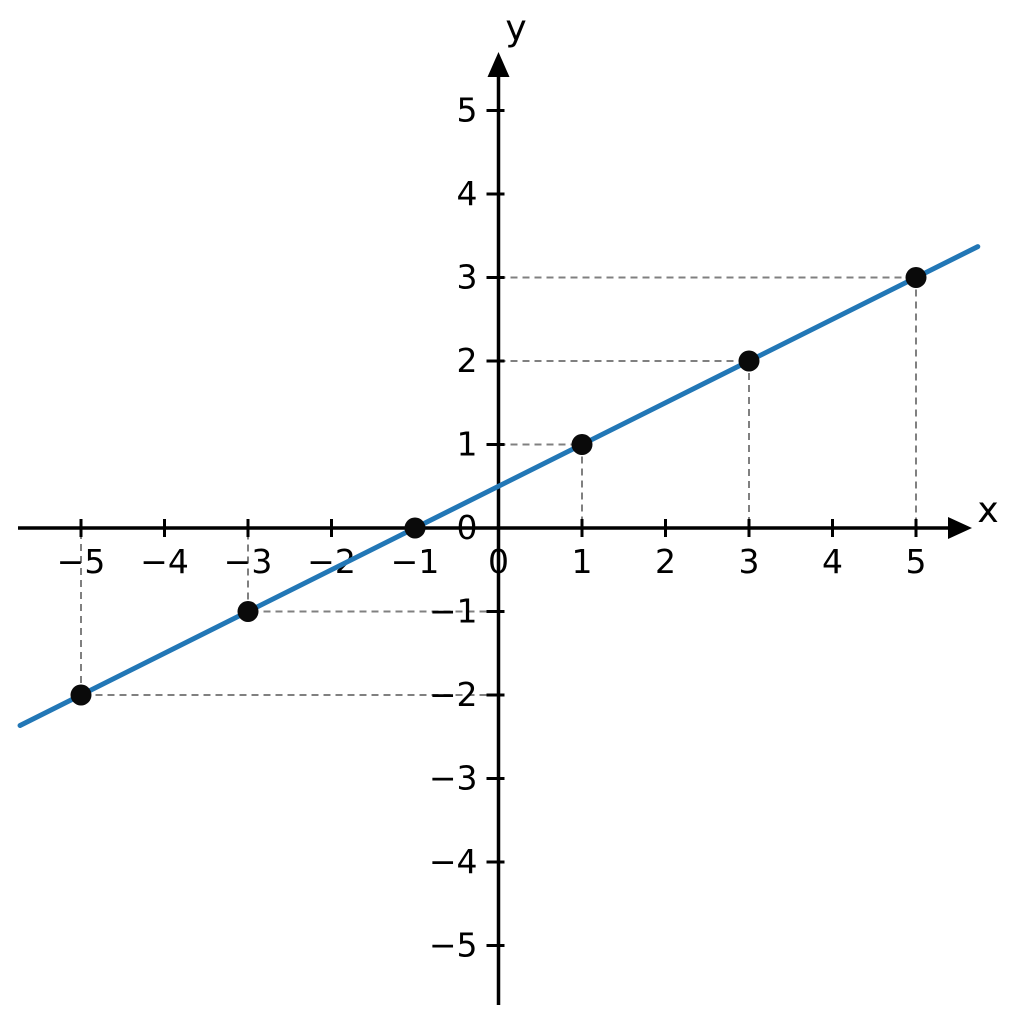 The image size is (1017, 1024). I want to click on y-axis-arrow, so click(498, 64).